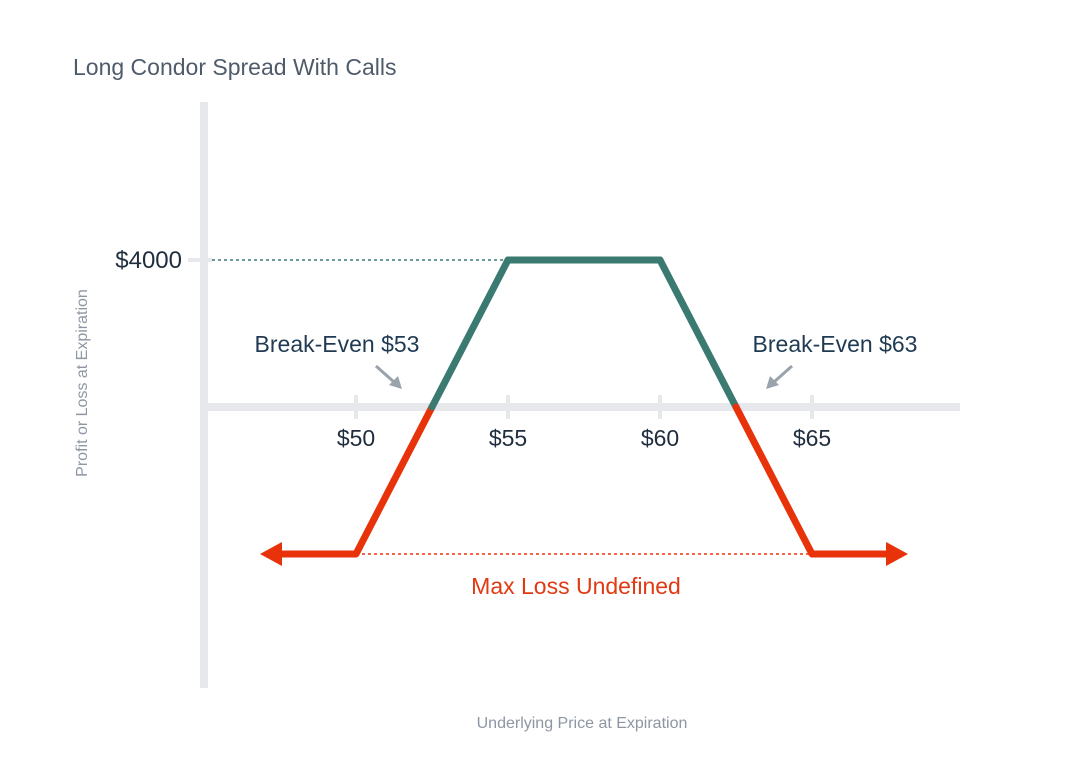  Describe the element at coordinates (576, 586) in the screenshot. I see `max-loss-label: Max Loss Undefined` at that location.